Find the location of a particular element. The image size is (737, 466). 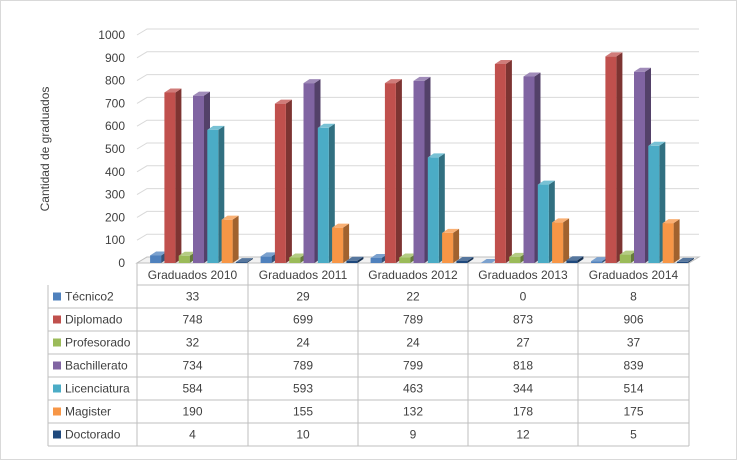

y-tick-label: 900 is located at coordinates (115, 58).